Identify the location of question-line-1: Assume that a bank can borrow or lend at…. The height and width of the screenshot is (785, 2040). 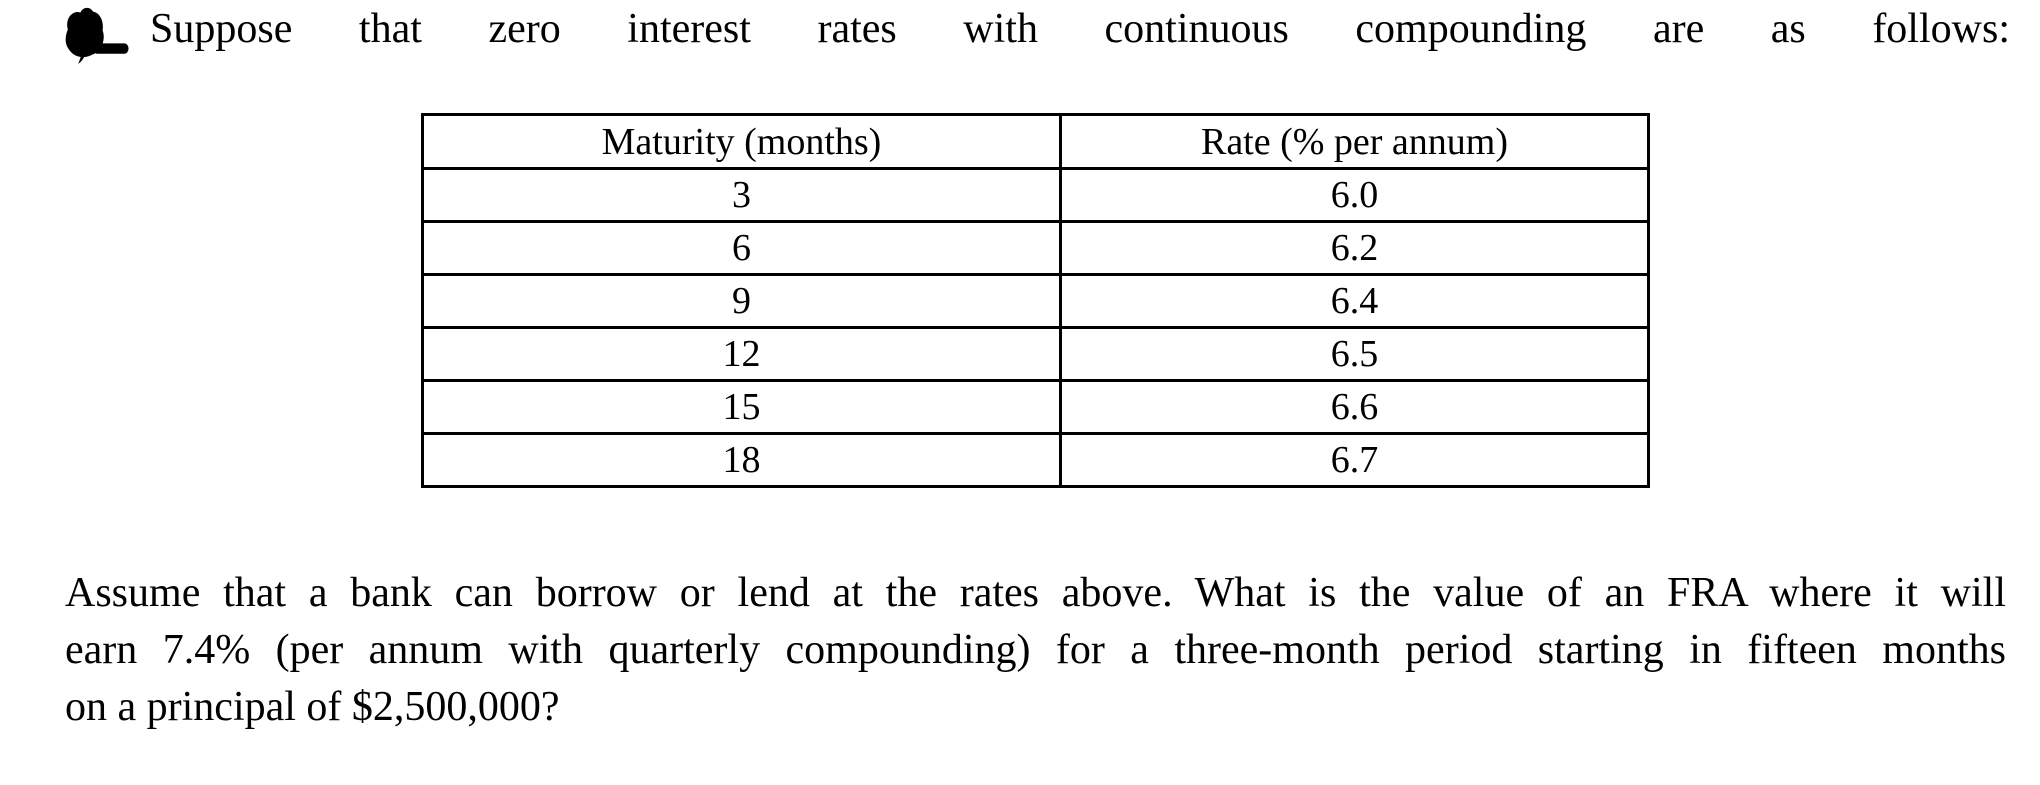
(1035, 593).